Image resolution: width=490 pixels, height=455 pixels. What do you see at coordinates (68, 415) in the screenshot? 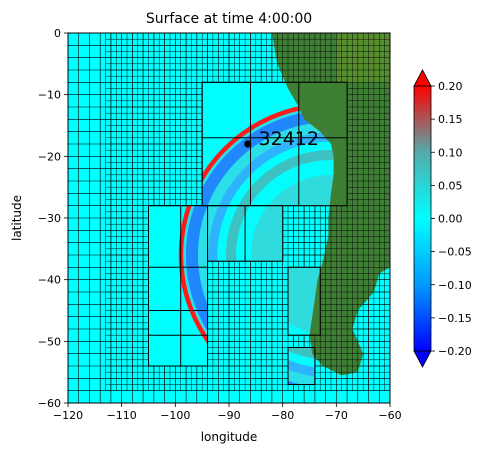
I see `x-tick-label: −120` at bounding box center [68, 415].